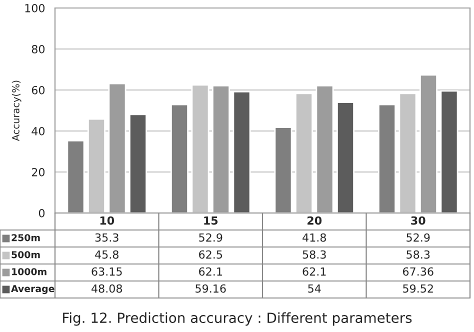 The width and height of the screenshot is (474, 332). I want to click on y-tick-label: 100, so click(35, 8).